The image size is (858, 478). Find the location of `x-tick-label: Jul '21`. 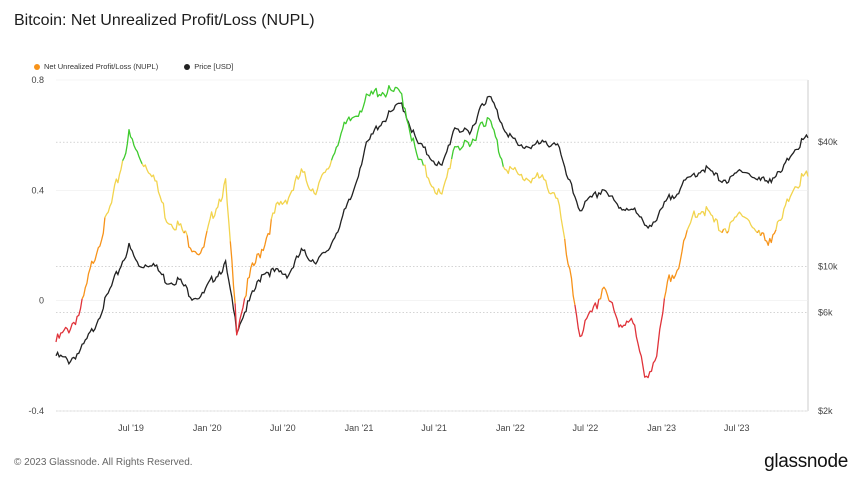

x-tick-label: Jul '21 is located at coordinates (434, 428).